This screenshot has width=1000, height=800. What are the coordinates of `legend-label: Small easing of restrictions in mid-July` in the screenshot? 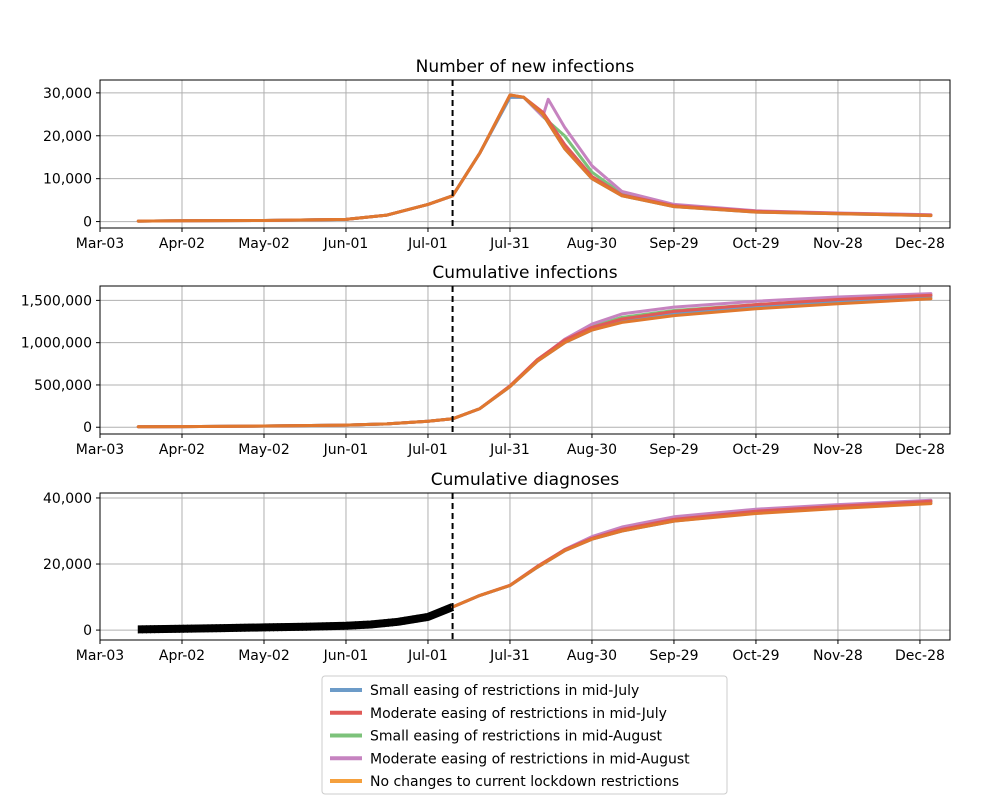 It's located at (504, 691).